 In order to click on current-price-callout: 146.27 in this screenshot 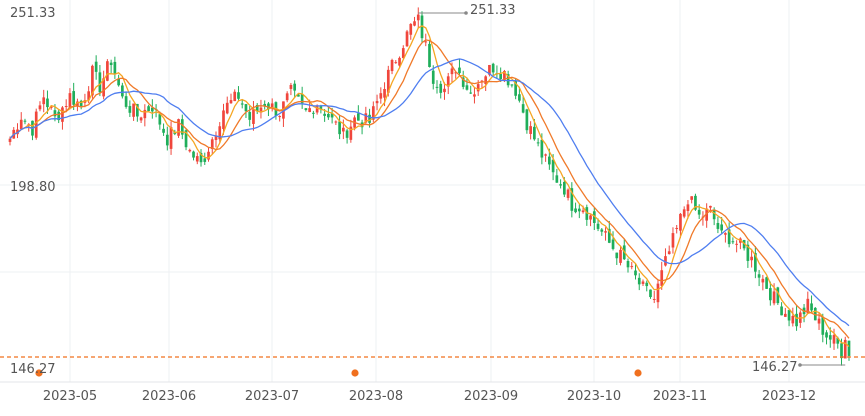, I will do `click(775, 367)`.